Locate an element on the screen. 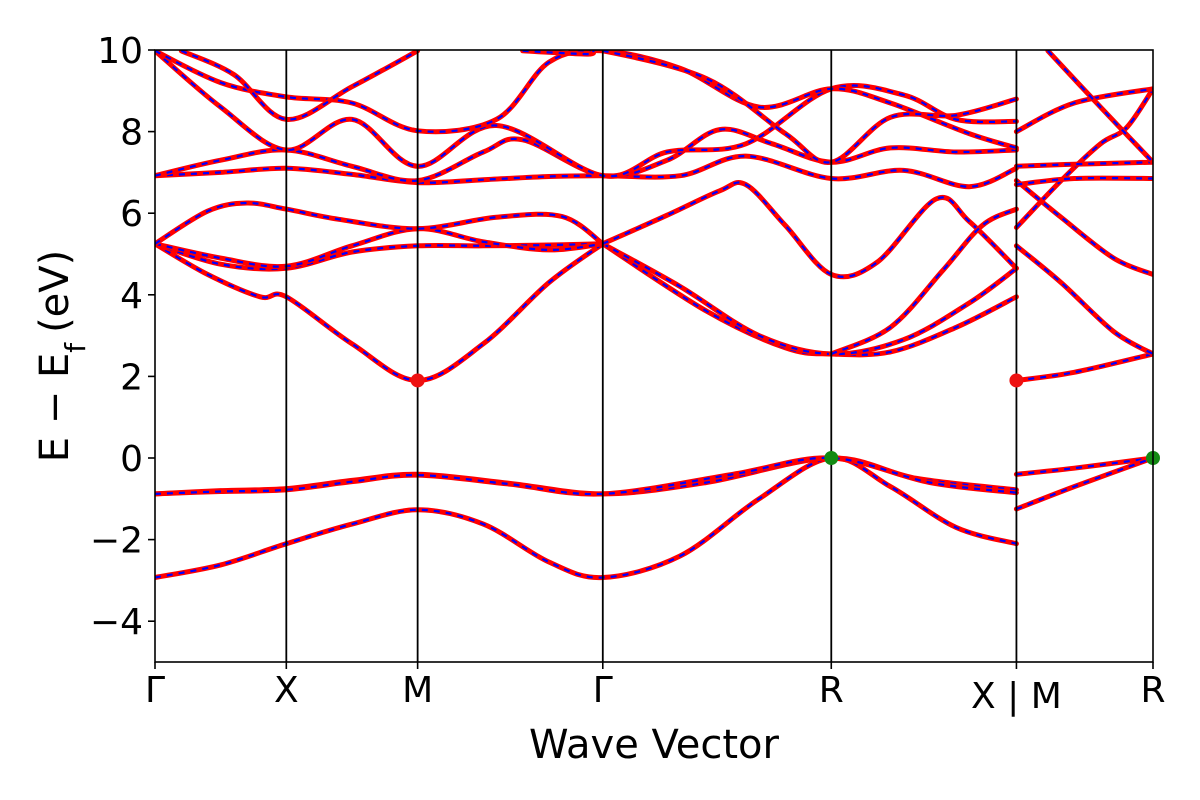 The height and width of the screenshot is (800, 1200). y-ticks: −4 −2 0 2 4 6 8 10 is located at coordinates (122, 337).